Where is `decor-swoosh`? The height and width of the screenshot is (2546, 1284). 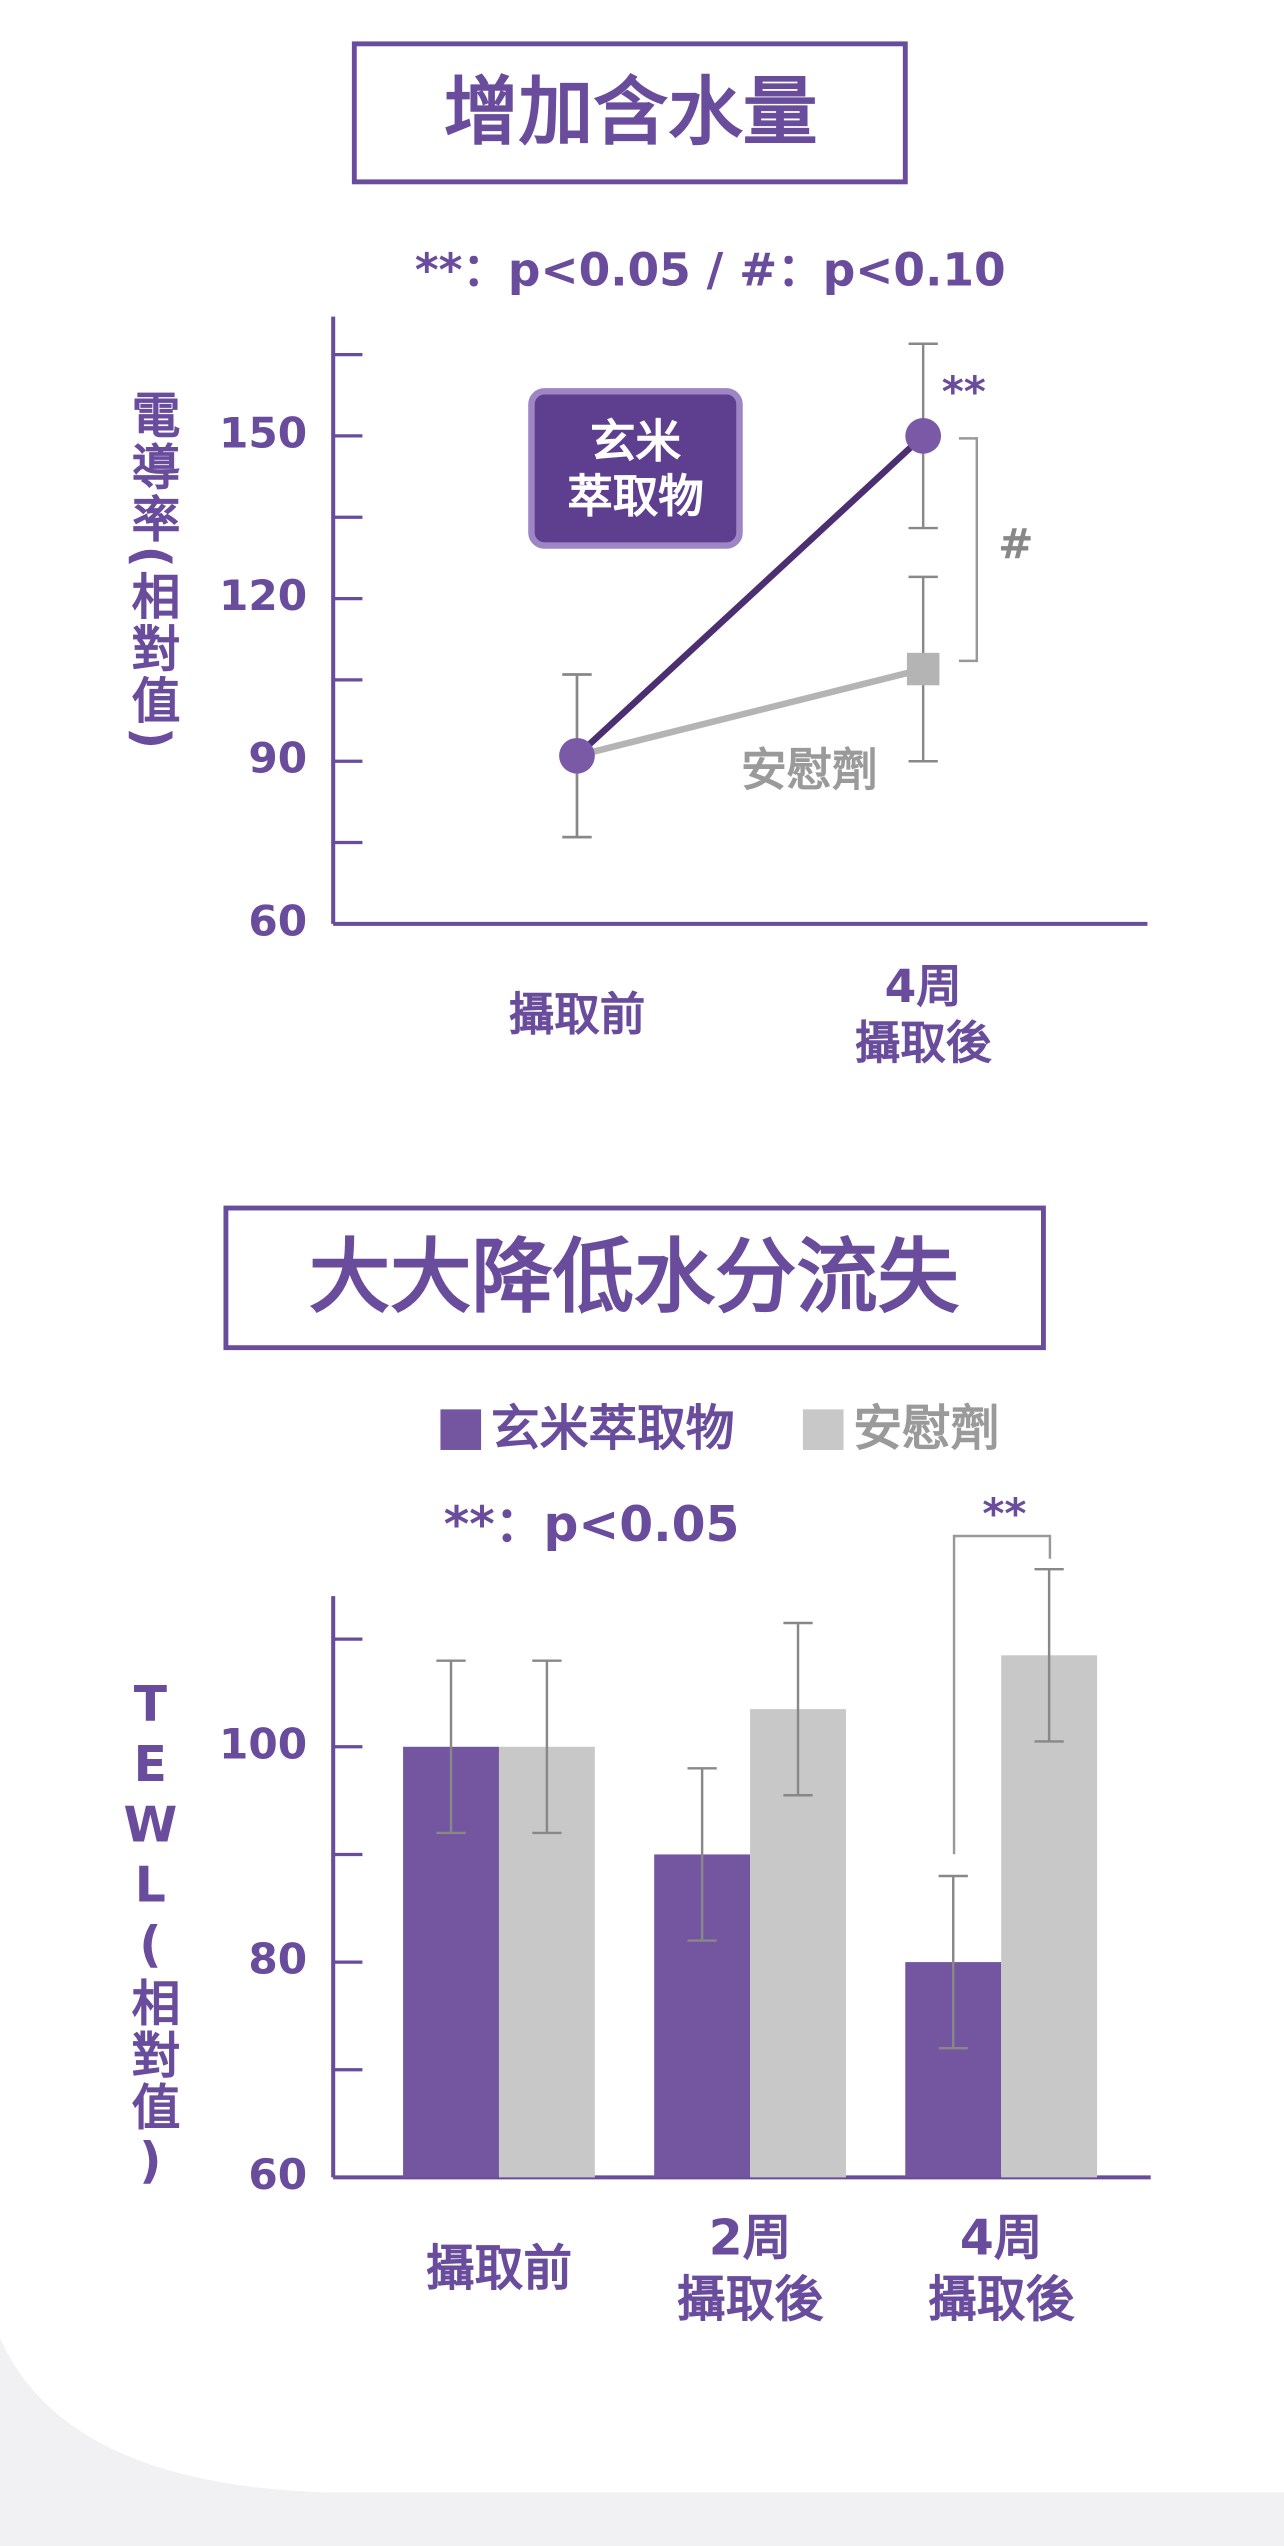
decor-swoosh is located at coordinates (642, 2442).